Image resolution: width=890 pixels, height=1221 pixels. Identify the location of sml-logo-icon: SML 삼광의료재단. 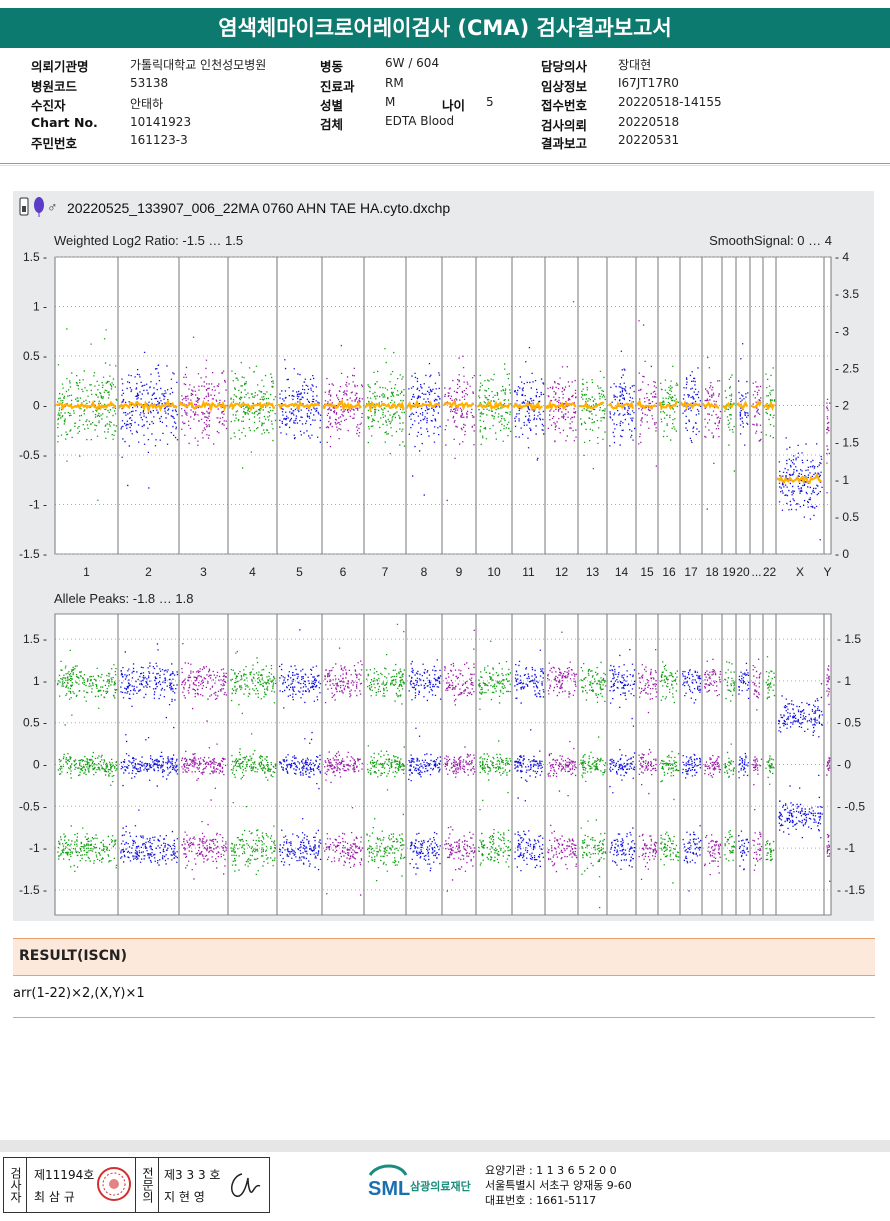
(419, 1182).